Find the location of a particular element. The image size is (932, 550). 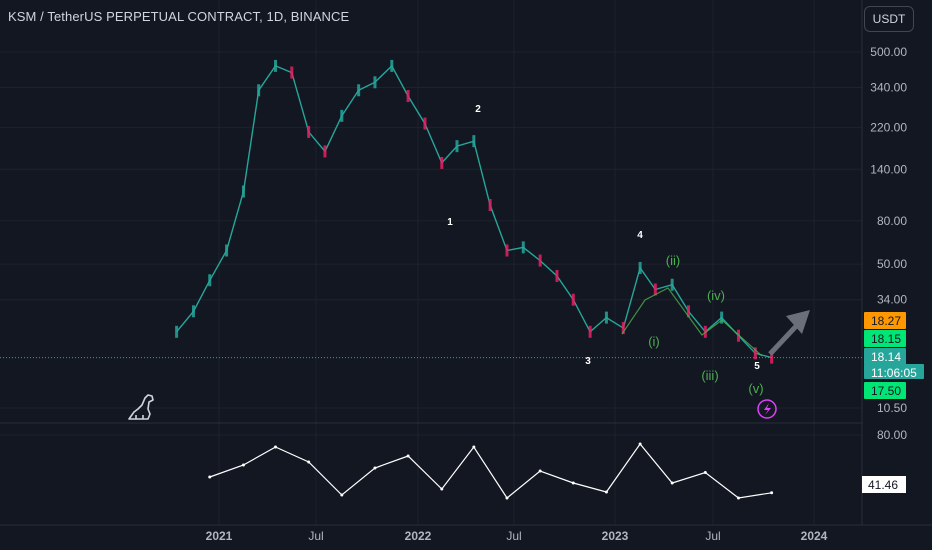

y-tick-label: 140.00 is located at coordinates (888, 169).